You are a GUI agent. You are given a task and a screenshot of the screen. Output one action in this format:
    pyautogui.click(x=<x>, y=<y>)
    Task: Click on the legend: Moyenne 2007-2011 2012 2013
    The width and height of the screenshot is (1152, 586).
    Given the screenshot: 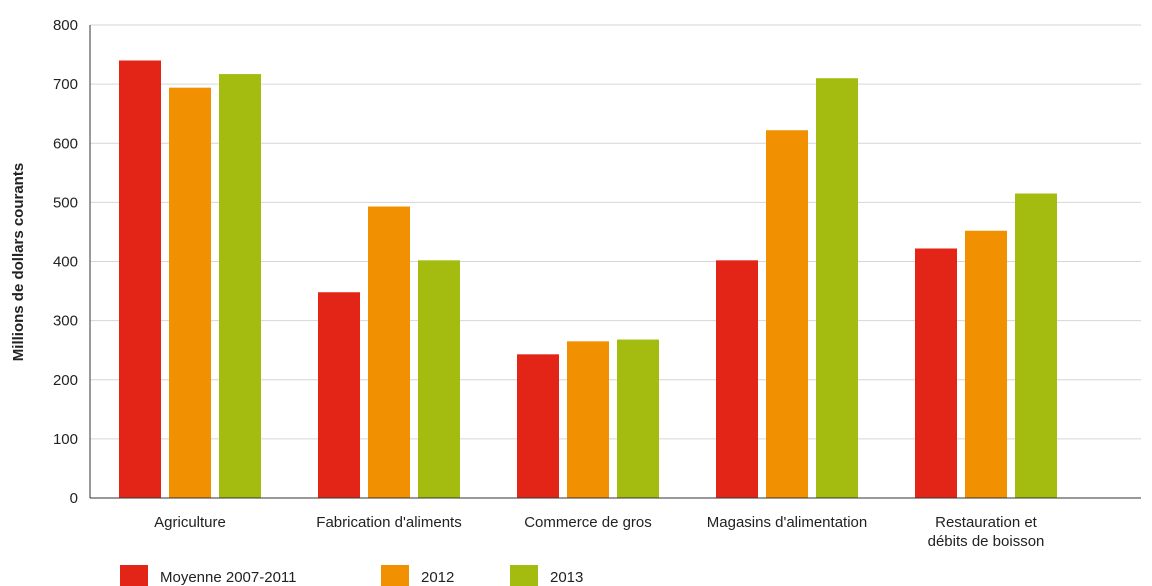 What is the action you would take?
    pyautogui.click(x=351, y=575)
    